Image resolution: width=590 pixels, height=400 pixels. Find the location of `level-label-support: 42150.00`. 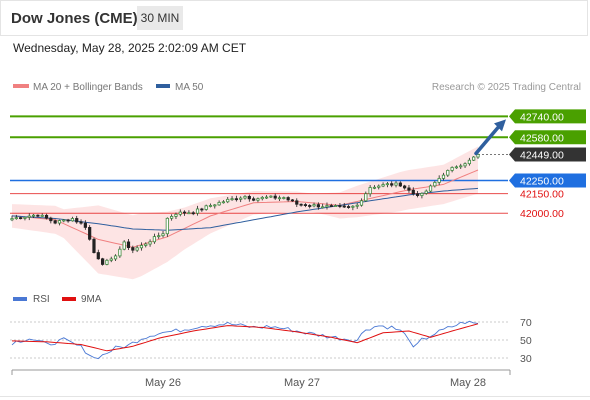

level-label-support: 42150.00 is located at coordinates (542, 195).